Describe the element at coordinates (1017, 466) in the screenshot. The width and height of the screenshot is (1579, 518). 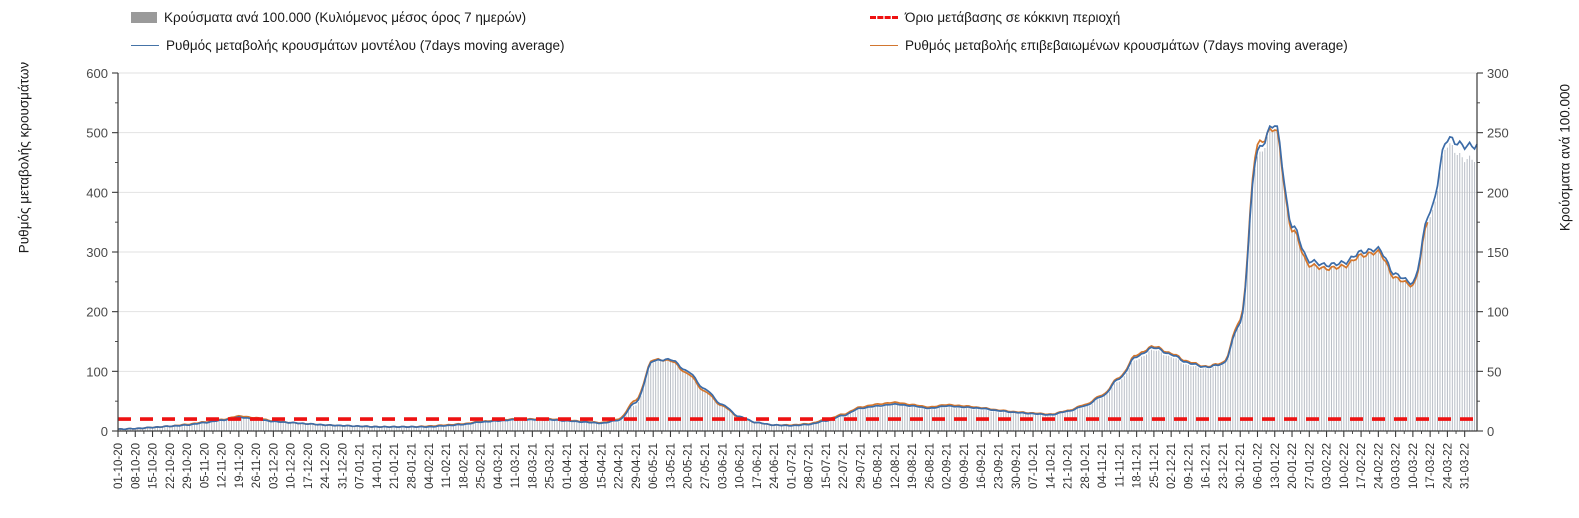
I see `x-tick-label: 30-09-21` at that location.